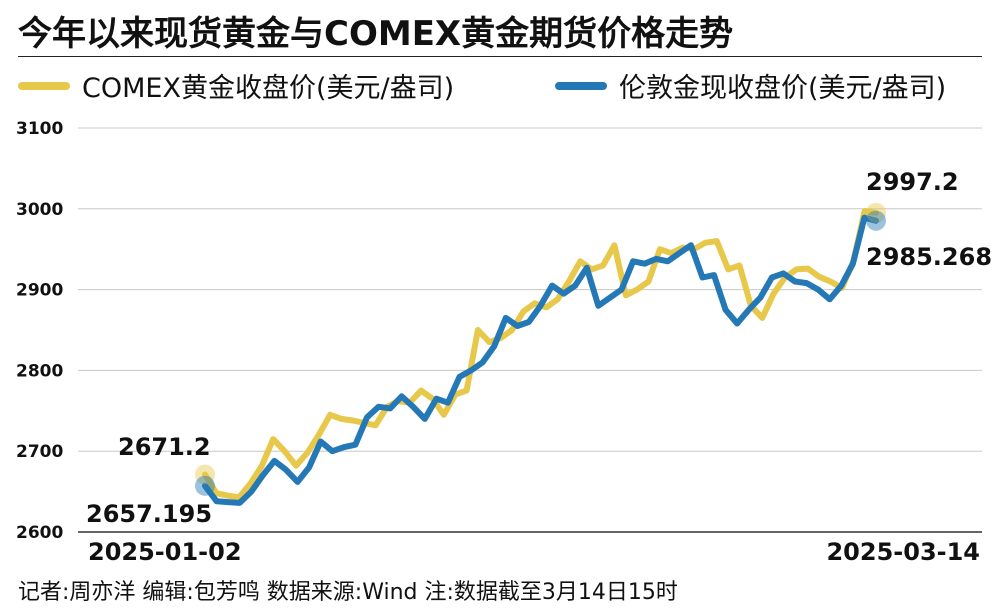  What do you see at coordinates (39, 452) in the screenshot?
I see `y-tick-label: 2700` at bounding box center [39, 452].